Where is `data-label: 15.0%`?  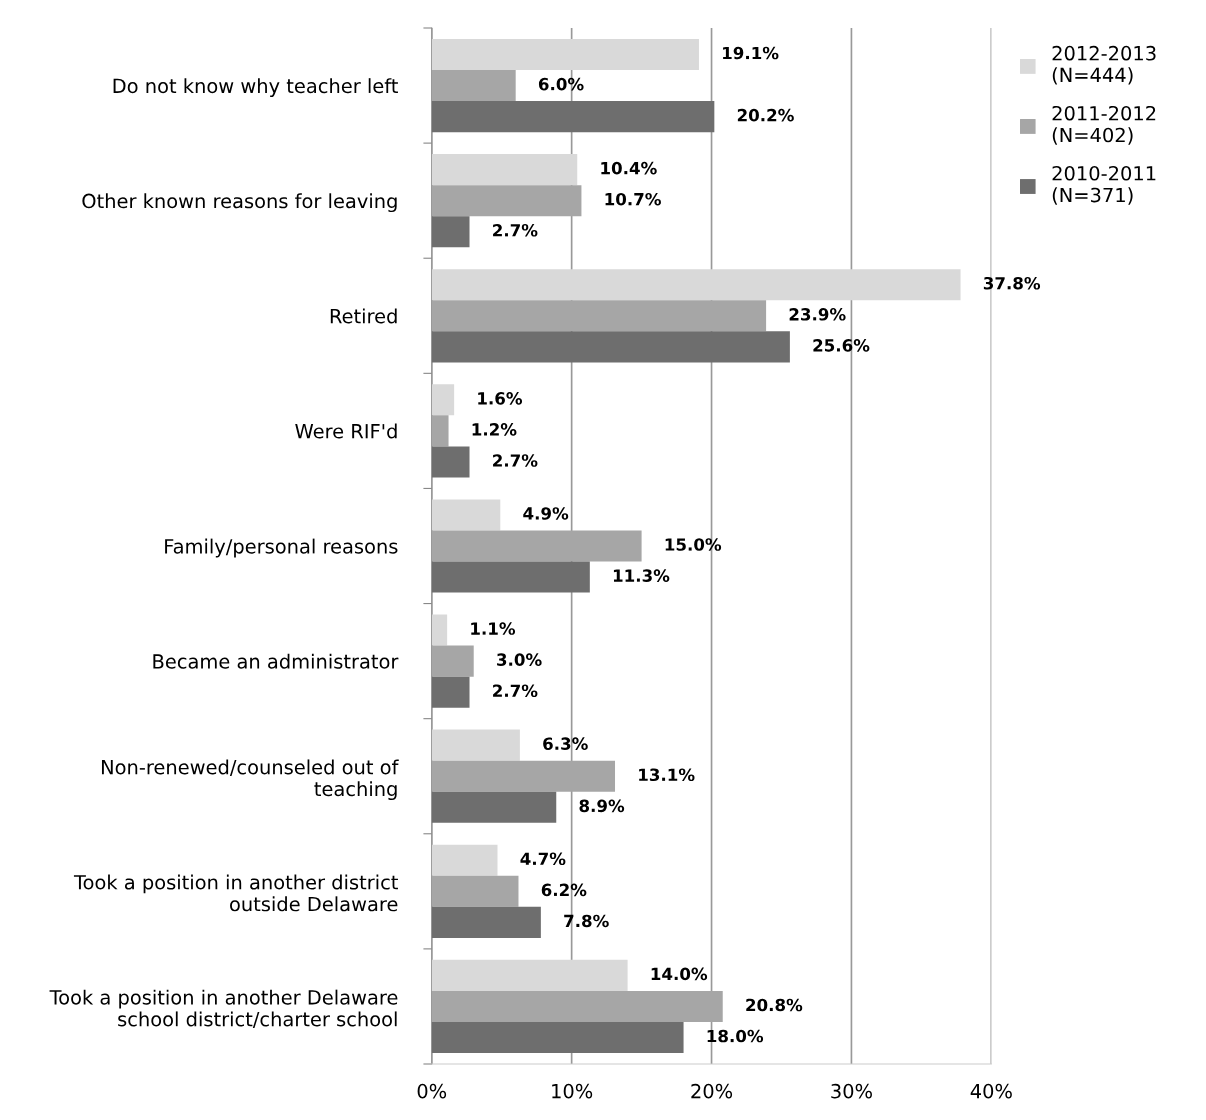 data-label: 15.0% is located at coordinates (693, 544).